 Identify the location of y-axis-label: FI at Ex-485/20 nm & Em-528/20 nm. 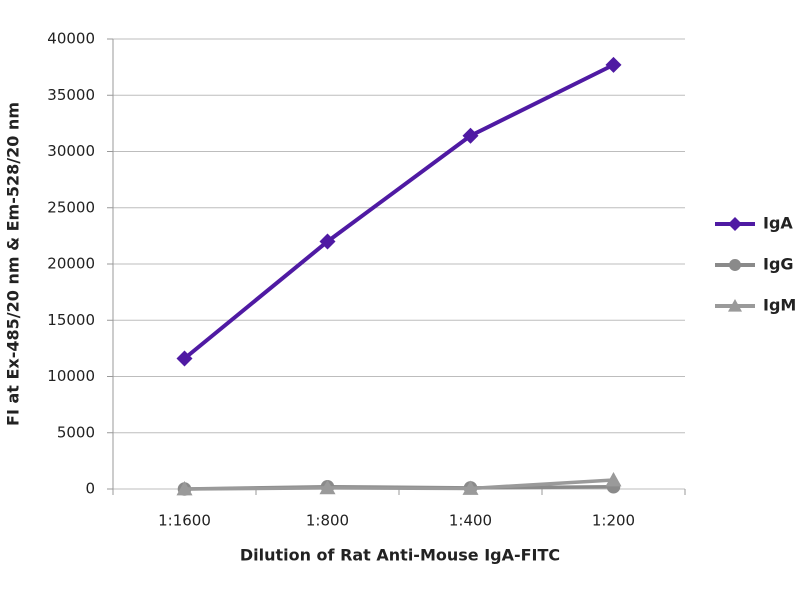
(13, 264).